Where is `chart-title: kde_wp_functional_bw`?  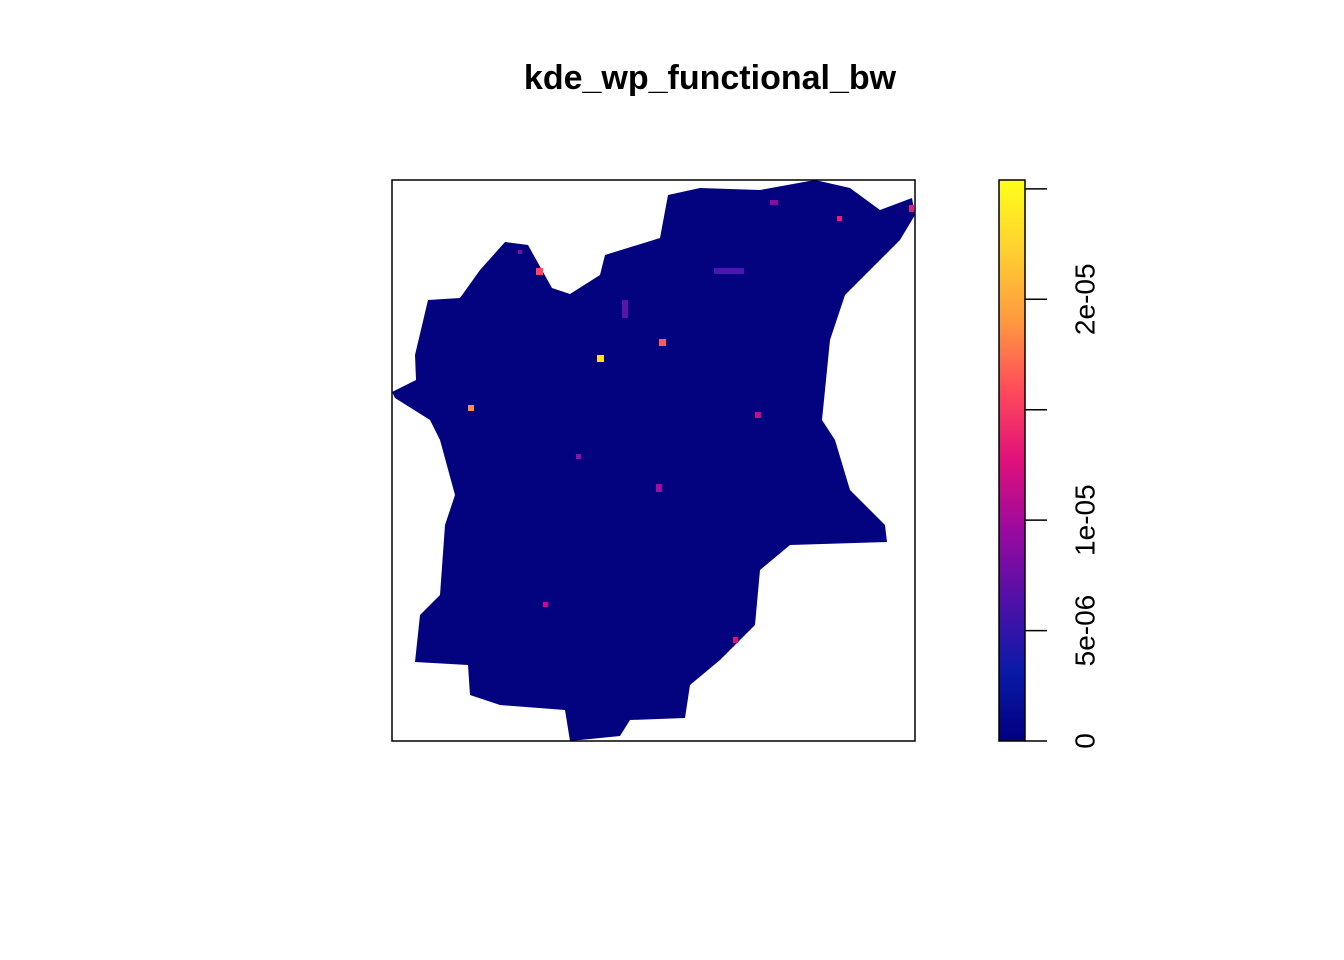
chart-title: kde_wp_functional_bw is located at coordinates (710, 78).